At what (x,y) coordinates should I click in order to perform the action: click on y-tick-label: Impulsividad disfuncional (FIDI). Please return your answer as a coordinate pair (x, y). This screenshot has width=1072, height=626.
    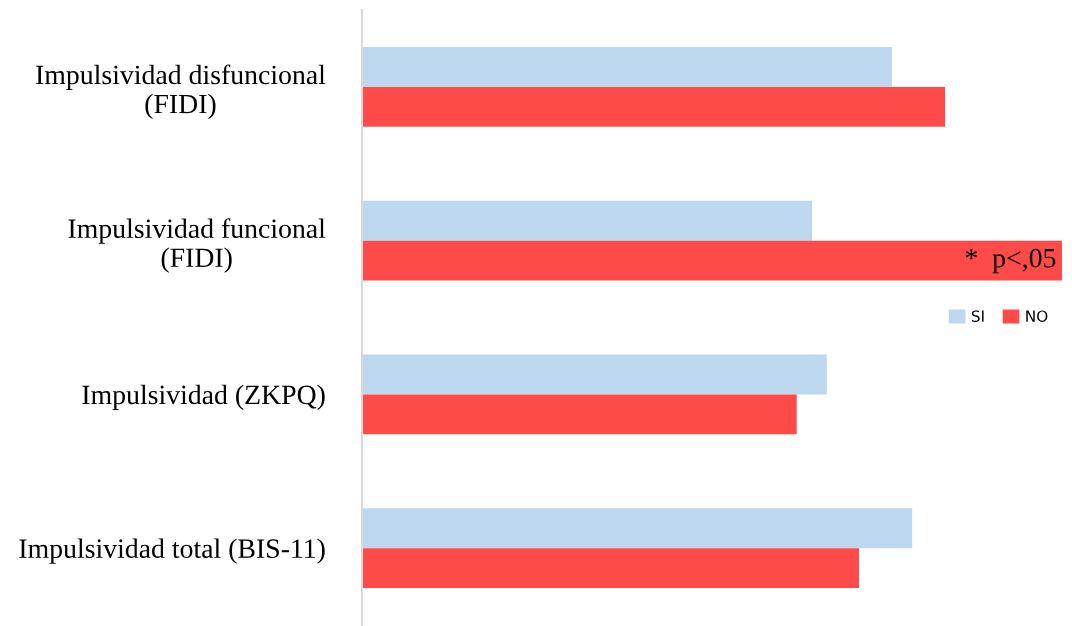
    Looking at the image, I should click on (181, 92).